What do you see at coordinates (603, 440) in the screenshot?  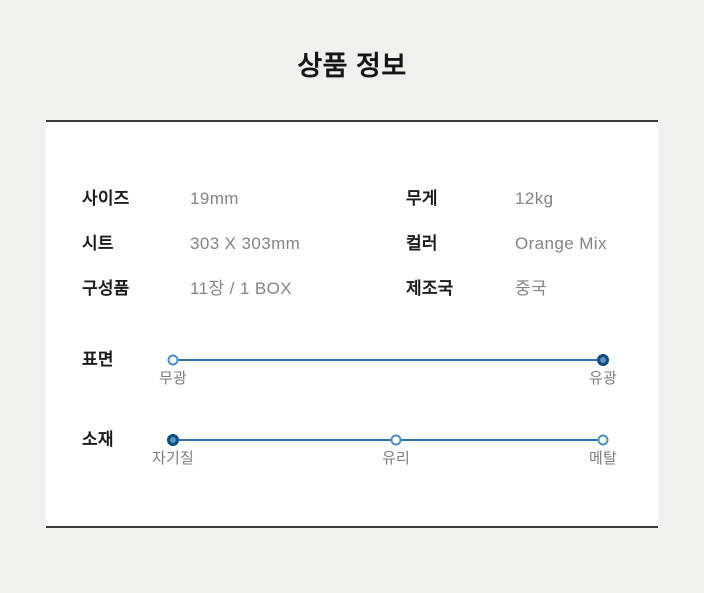 I see `material-stop-metal` at bounding box center [603, 440].